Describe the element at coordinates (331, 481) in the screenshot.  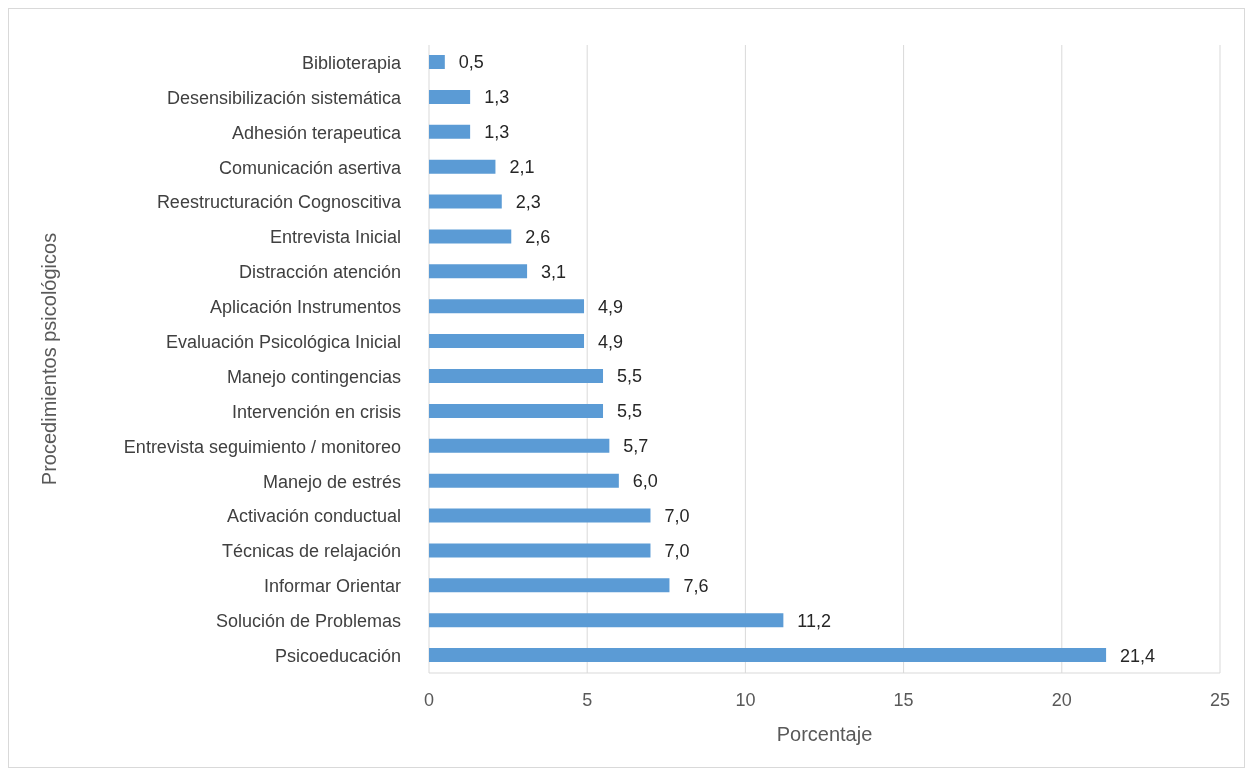
I see `y-tick-label: Manejo de estrés` at that location.